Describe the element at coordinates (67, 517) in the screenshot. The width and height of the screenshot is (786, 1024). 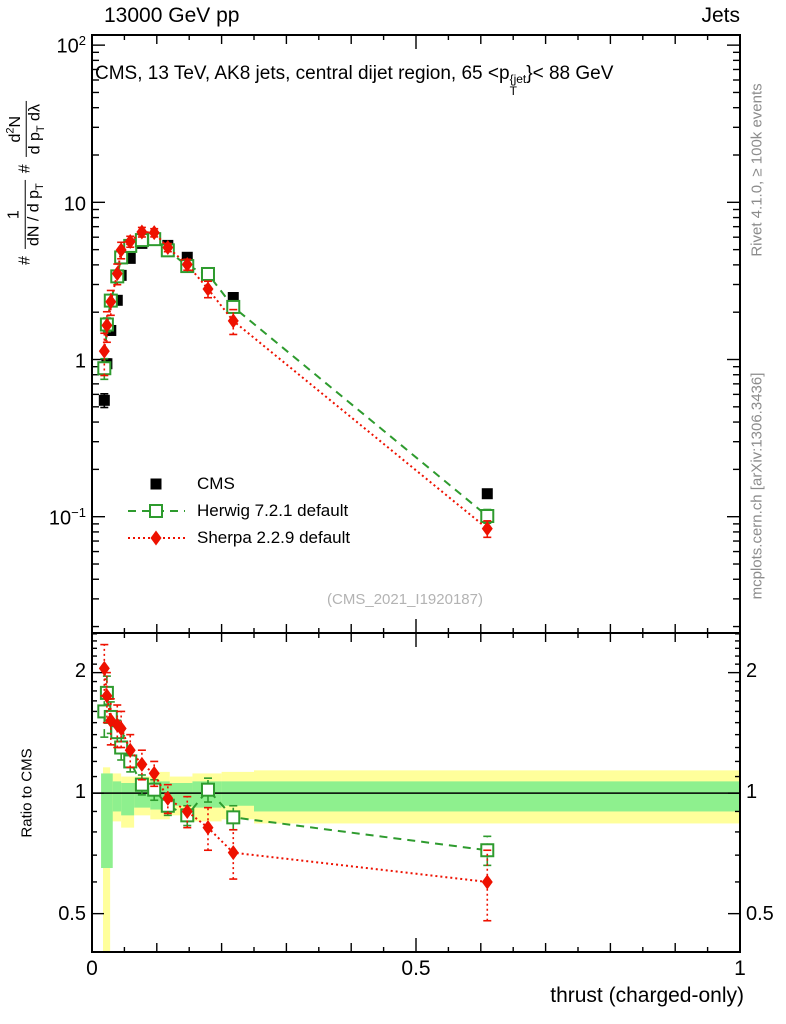
I see `y-tick-1e-1: 10⁻¹` at that location.